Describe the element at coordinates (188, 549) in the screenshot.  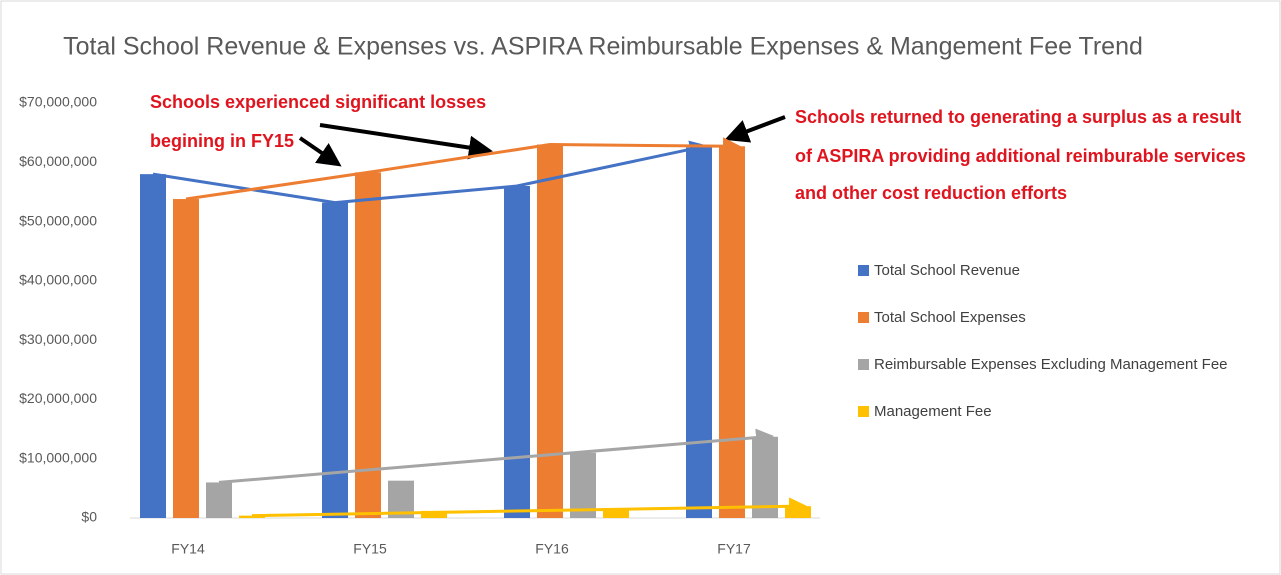
I see `x-tick-label: FY14` at that location.